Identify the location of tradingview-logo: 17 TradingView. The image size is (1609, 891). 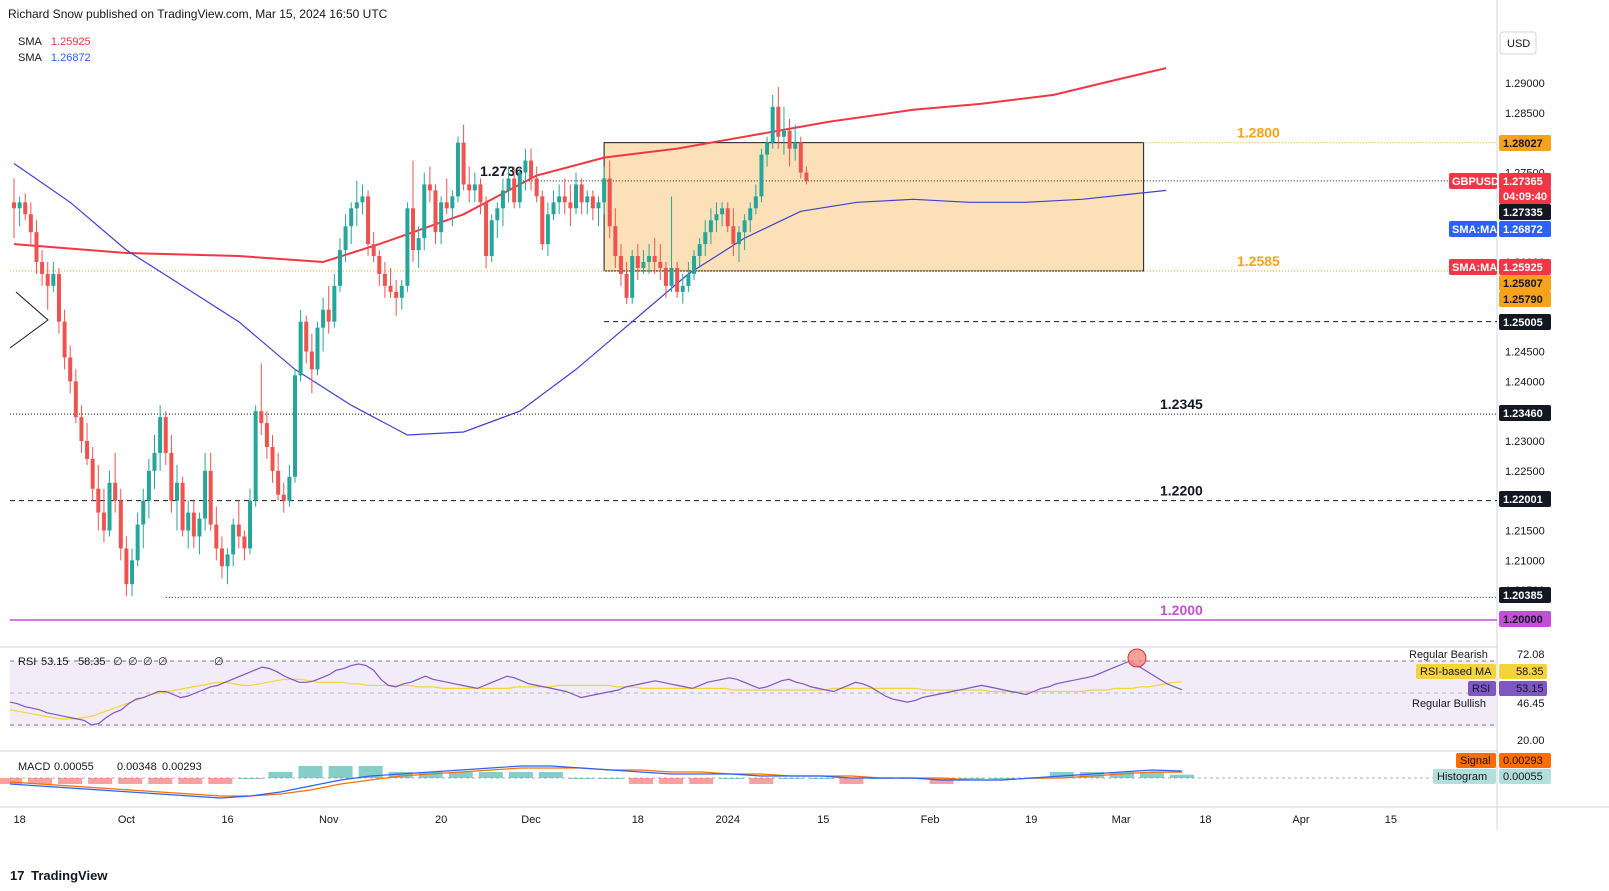
(58, 875).